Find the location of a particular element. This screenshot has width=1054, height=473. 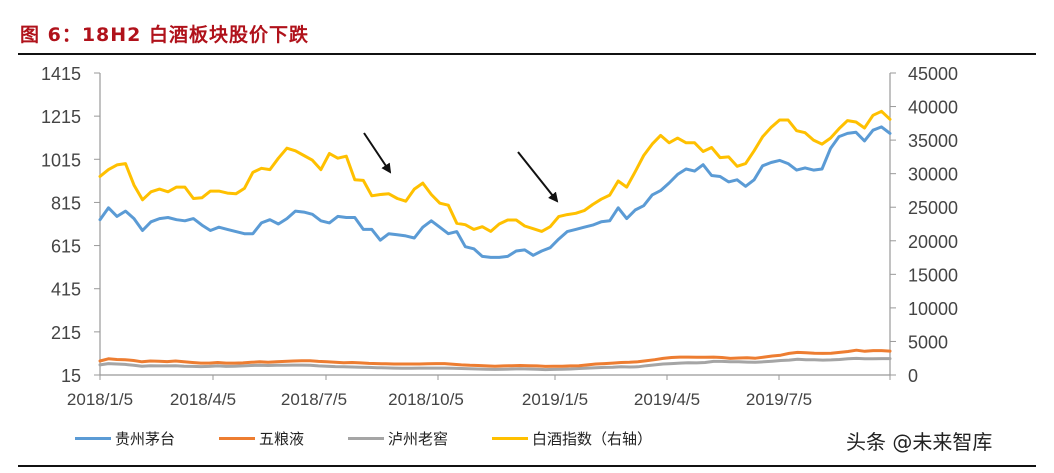

svg-text: 20000 is located at coordinates (933, 242).